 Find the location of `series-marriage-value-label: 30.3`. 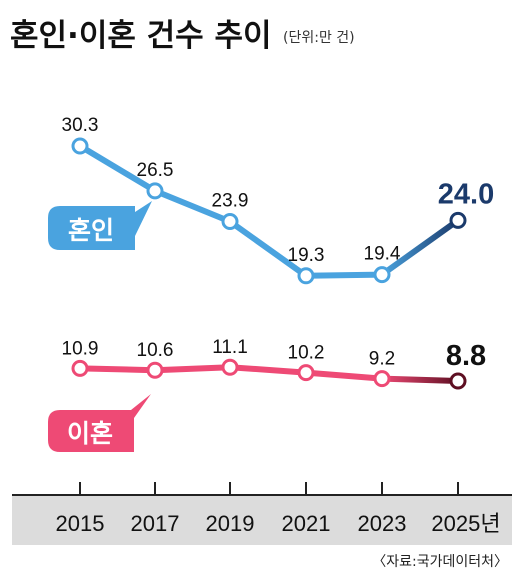

series-marriage-value-label: 30.3 is located at coordinates (80, 125).